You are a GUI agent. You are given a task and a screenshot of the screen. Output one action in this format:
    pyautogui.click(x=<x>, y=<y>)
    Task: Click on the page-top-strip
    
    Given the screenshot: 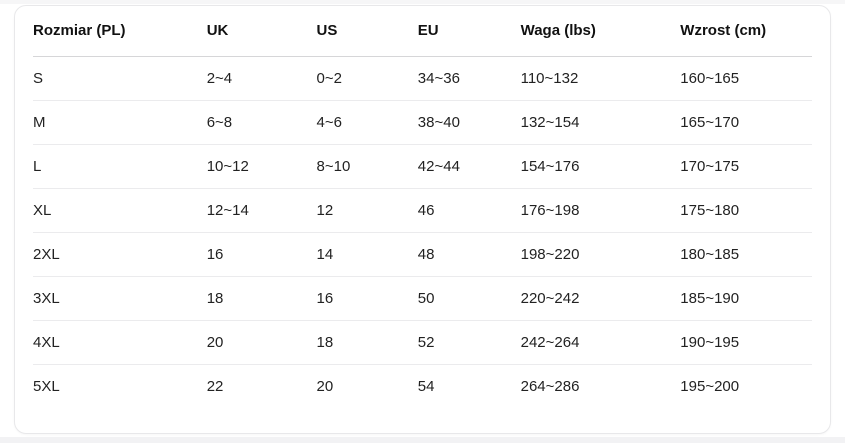 What is the action you would take?
    pyautogui.click(x=422, y=2)
    